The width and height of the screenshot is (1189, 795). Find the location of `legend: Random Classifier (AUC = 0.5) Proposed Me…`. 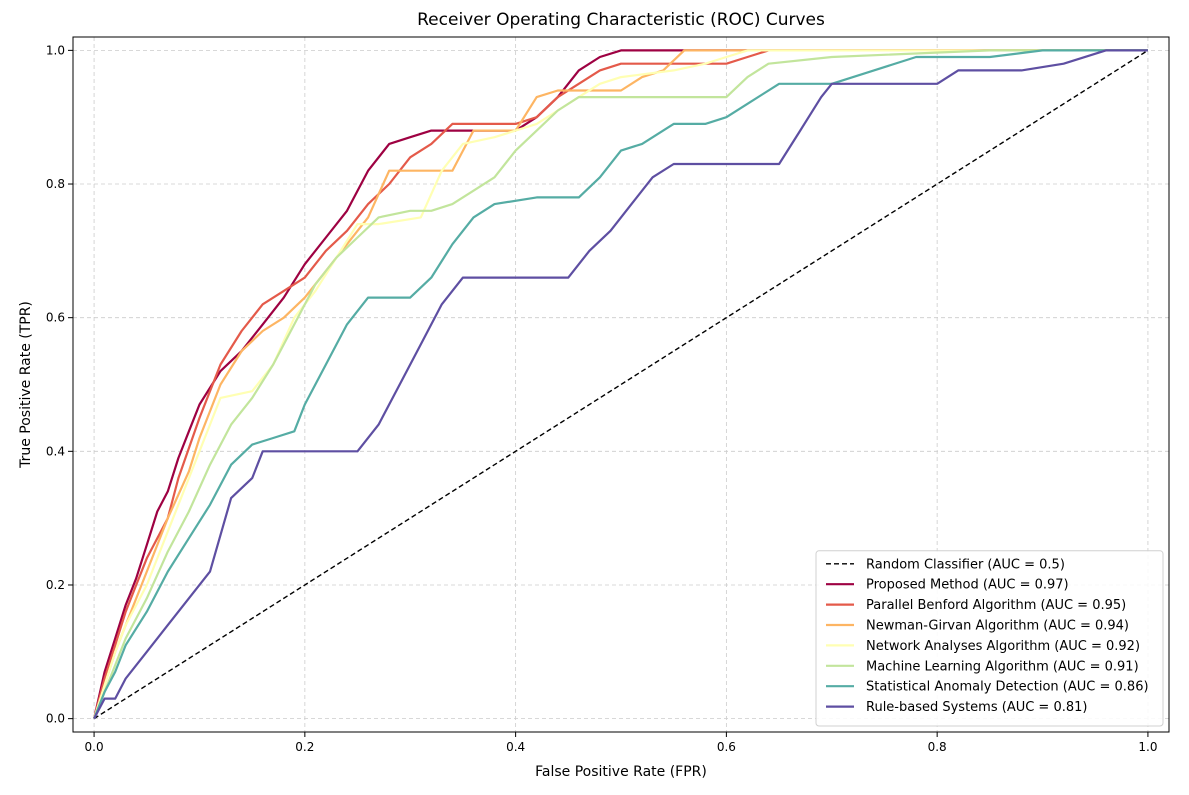

legend: Random Classifier (AUC = 0.5) Proposed Me… is located at coordinates (989, 638).